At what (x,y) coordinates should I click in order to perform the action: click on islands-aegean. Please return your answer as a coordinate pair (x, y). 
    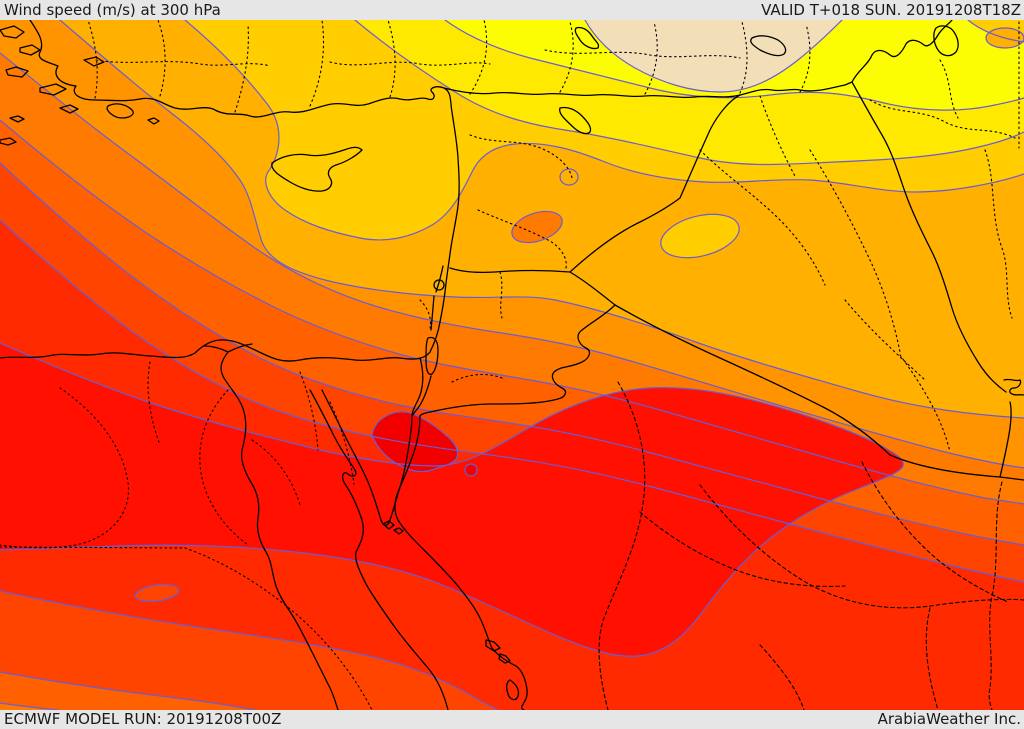
    Looking at the image, I should click on (80, 85).